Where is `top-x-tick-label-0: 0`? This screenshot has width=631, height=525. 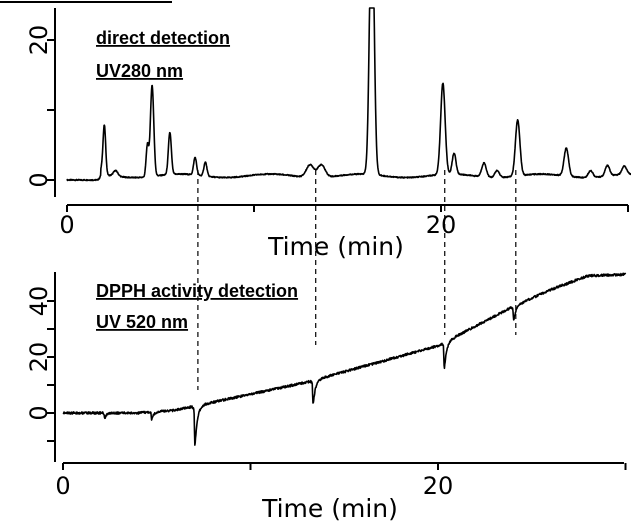 top-x-tick-label-0: 0 is located at coordinates (66, 225).